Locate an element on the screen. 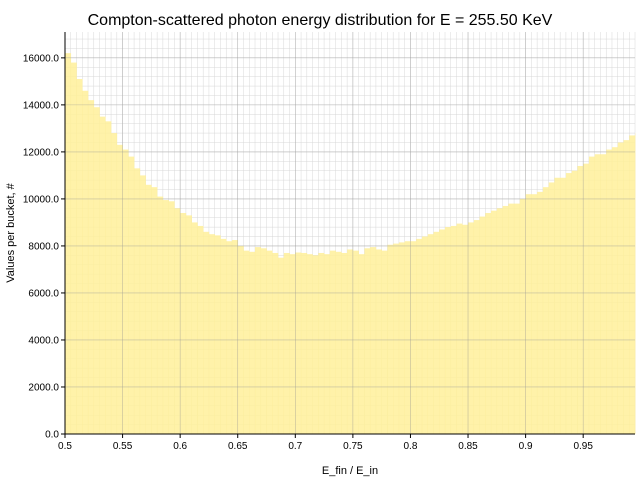 This screenshot has height=480, width=640. x-tick-label: 0.75 is located at coordinates (353, 446).